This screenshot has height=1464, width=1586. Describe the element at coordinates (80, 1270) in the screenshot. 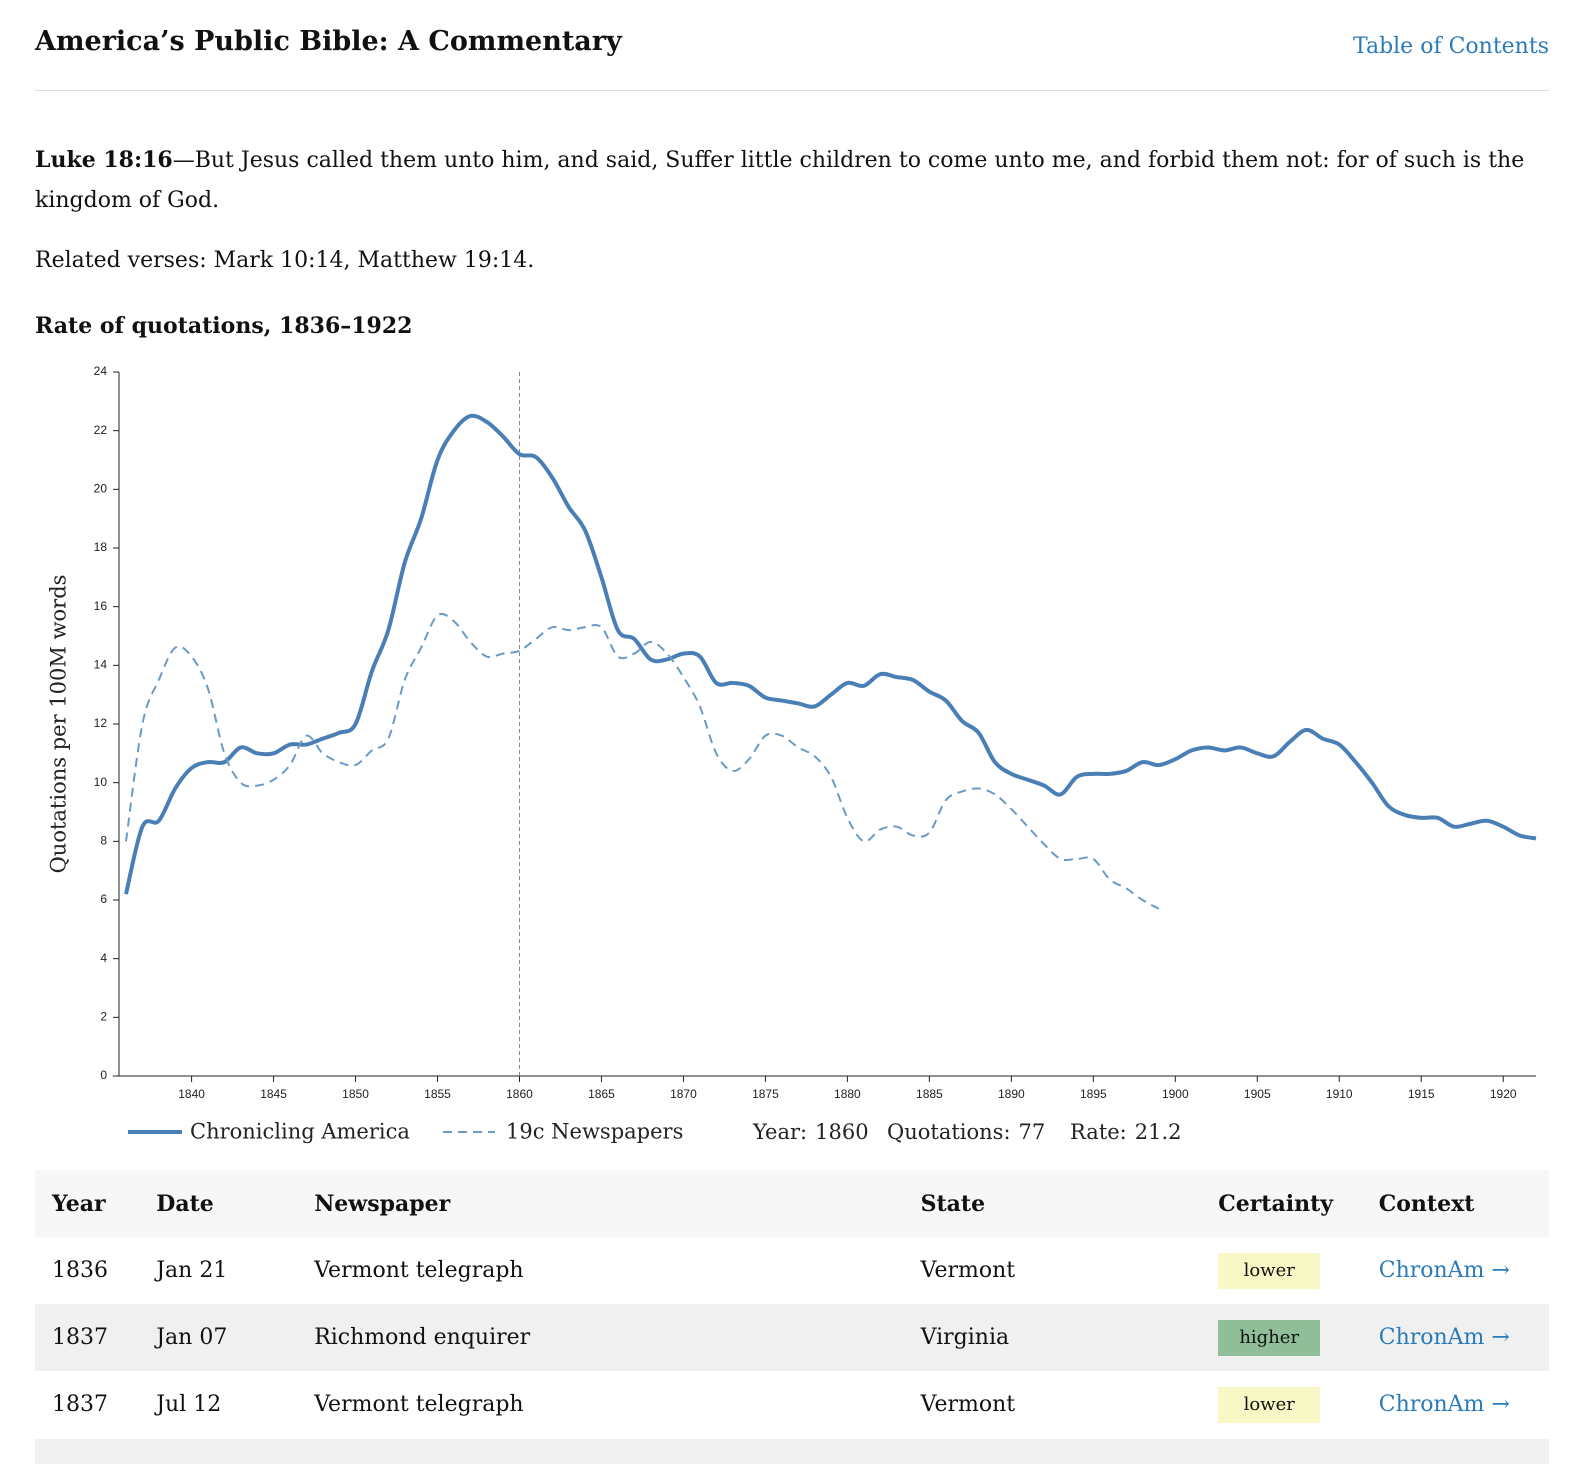

I see `table-cell: 1836` at that location.